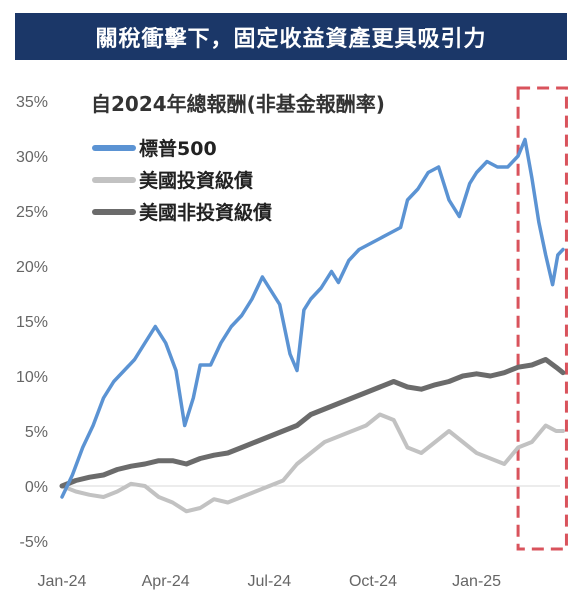  I want to click on y-tick-label: 20%, so click(32, 267).